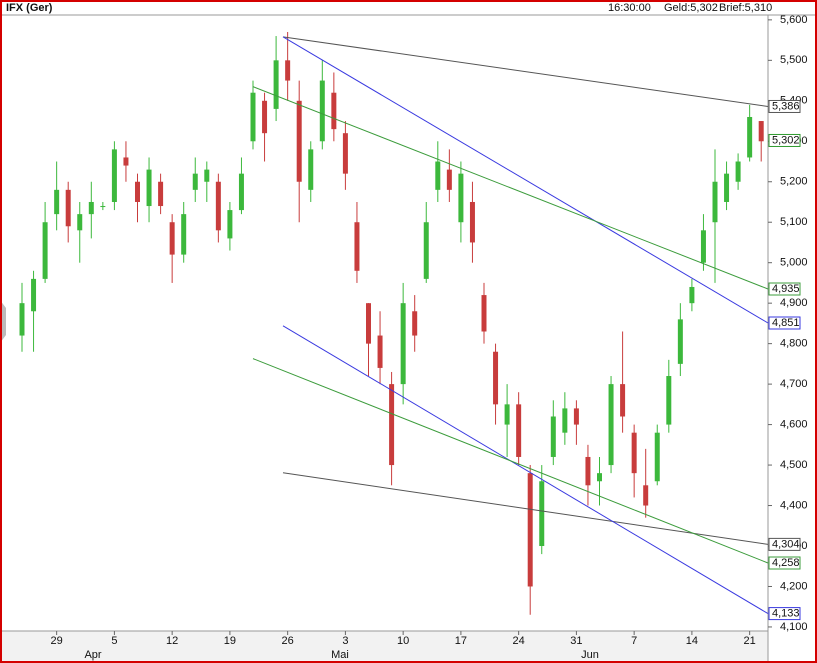 The height and width of the screenshot is (663, 817). What do you see at coordinates (794, 303) in the screenshot?
I see `y-tick-label: 4,900` at bounding box center [794, 303].